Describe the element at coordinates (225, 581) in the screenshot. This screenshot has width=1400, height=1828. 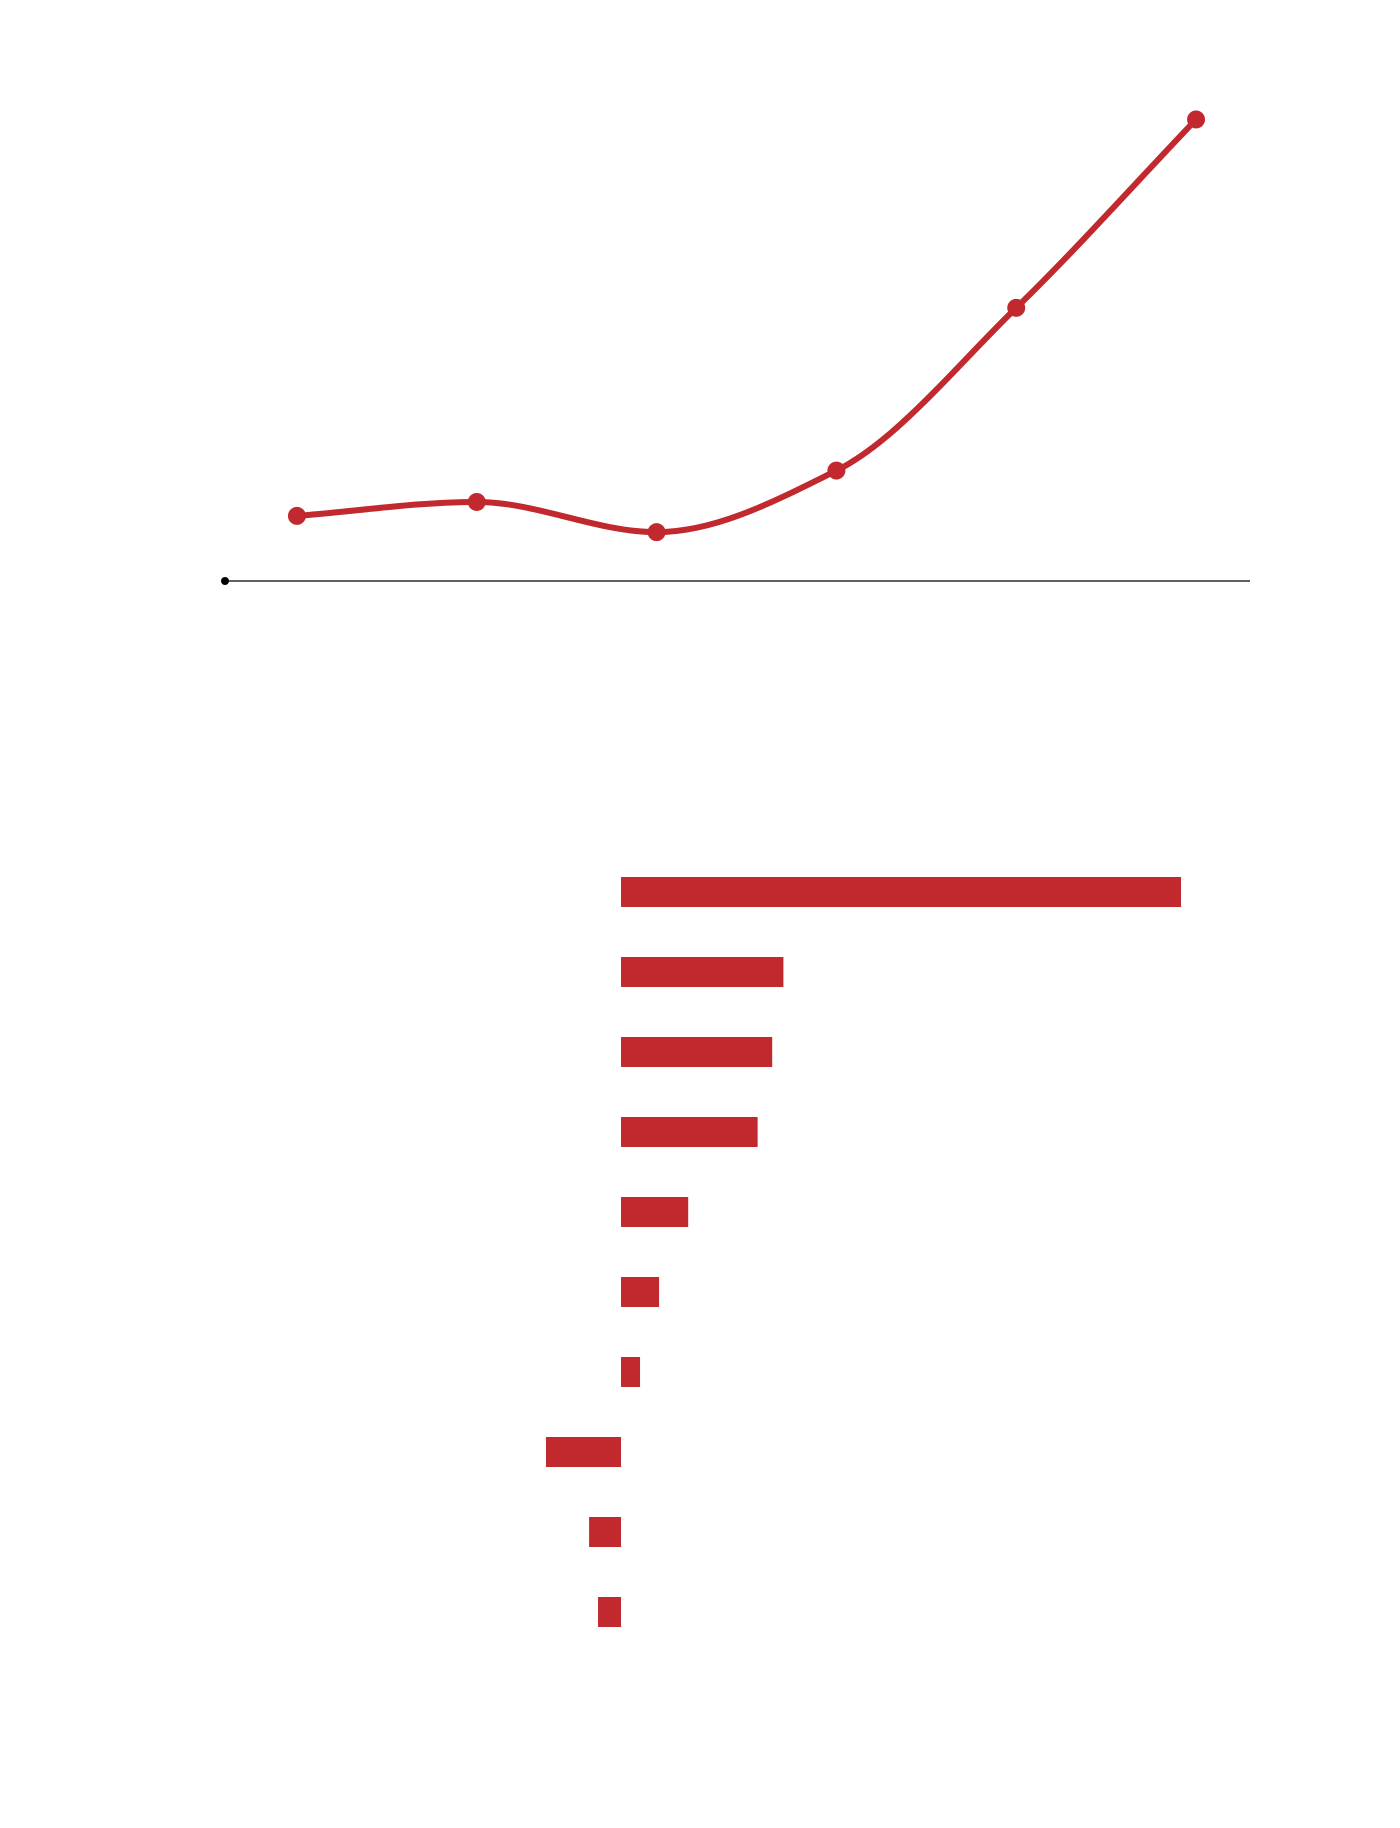
I see `line-chart-axis-origin-dot` at that location.